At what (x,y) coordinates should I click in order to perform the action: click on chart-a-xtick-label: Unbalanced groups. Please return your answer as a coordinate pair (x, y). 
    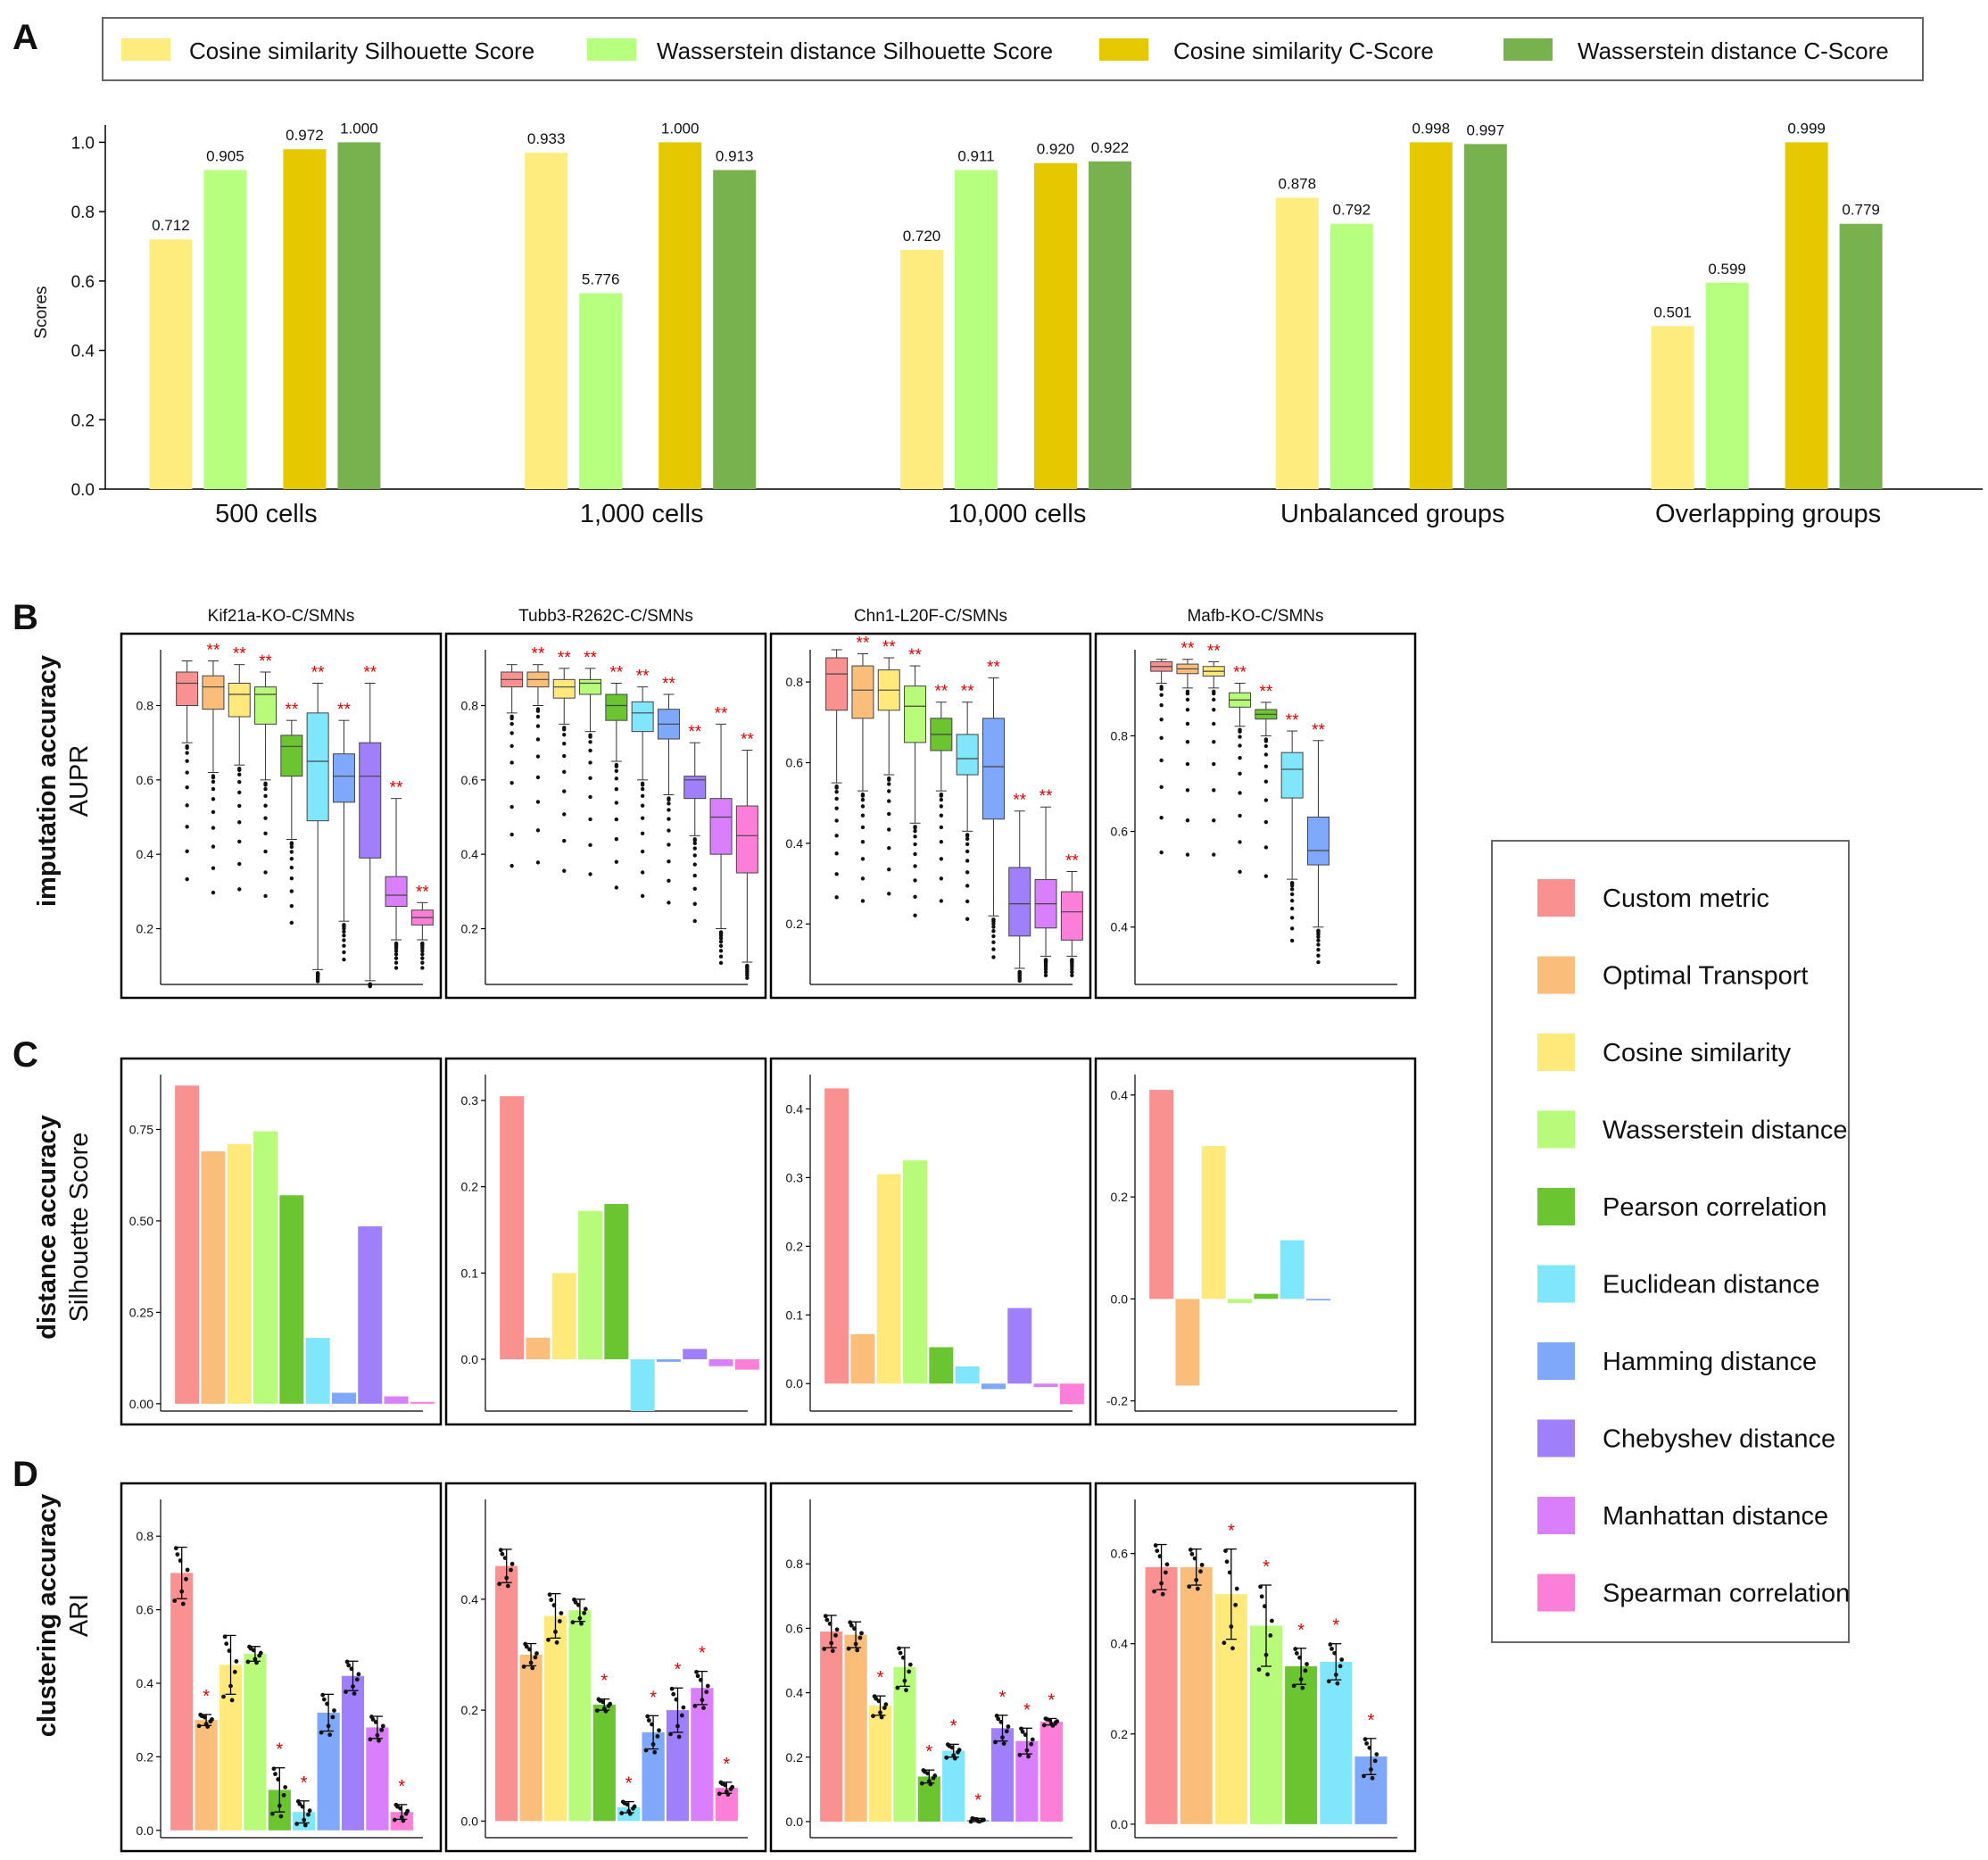
    Looking at the image, I should click on (1392, 514).